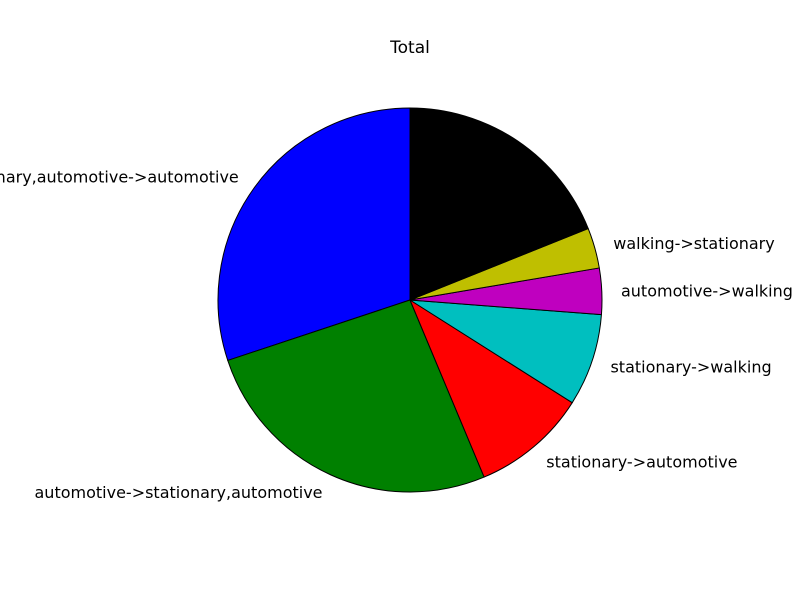  I want to click on chart-title: Total, so click(409, 48).